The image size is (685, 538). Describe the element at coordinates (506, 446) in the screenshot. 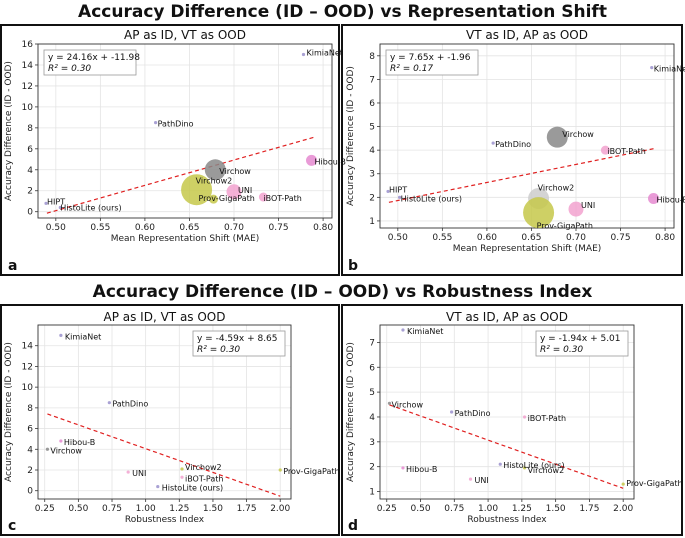

I see `panel-d-fit-line` at that location.